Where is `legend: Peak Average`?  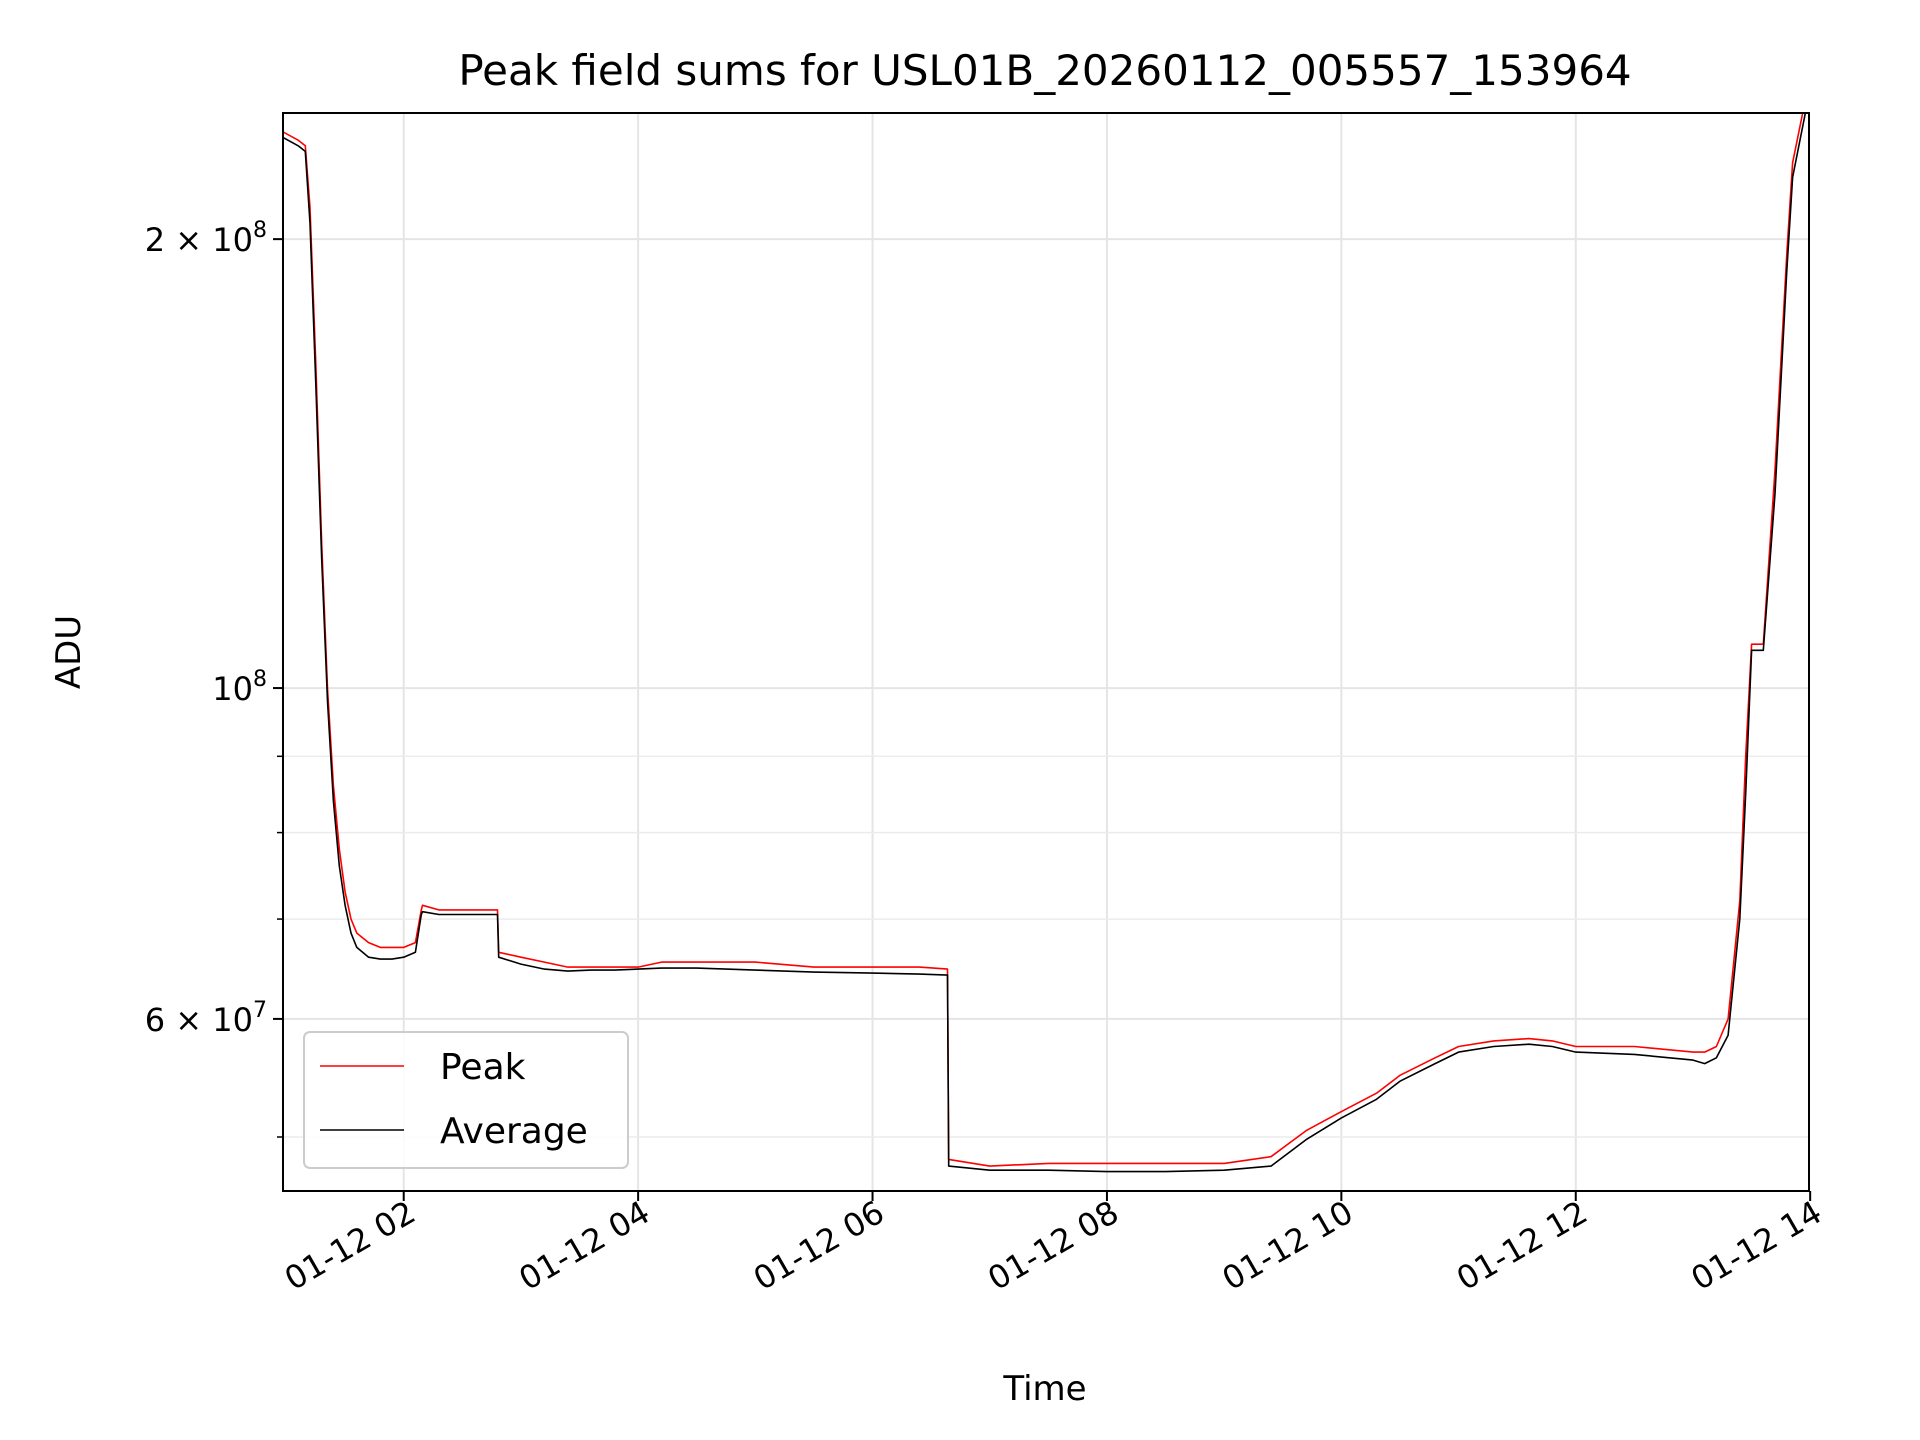 legend: Peak Average is located at coordinates (466, 1100).